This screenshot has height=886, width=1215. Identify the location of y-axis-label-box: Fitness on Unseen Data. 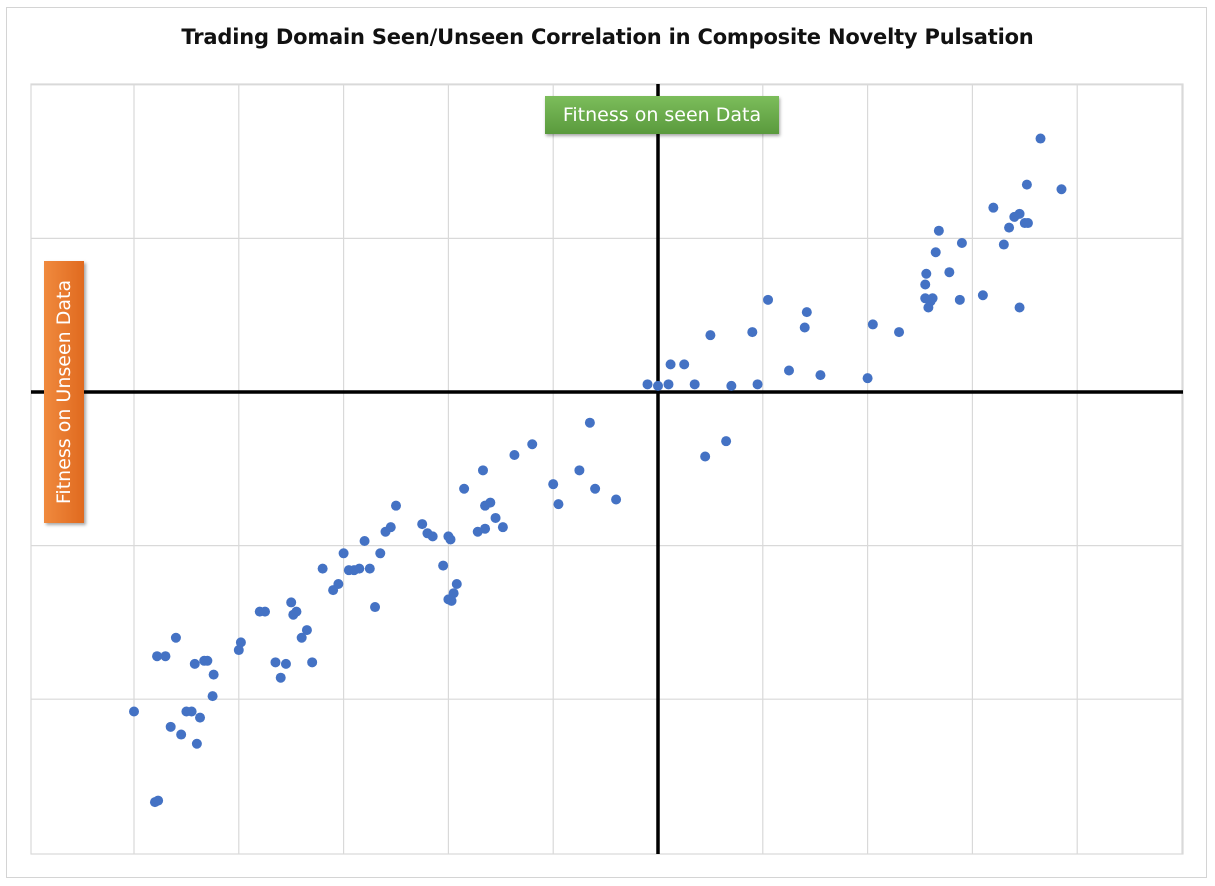
(64, 392).